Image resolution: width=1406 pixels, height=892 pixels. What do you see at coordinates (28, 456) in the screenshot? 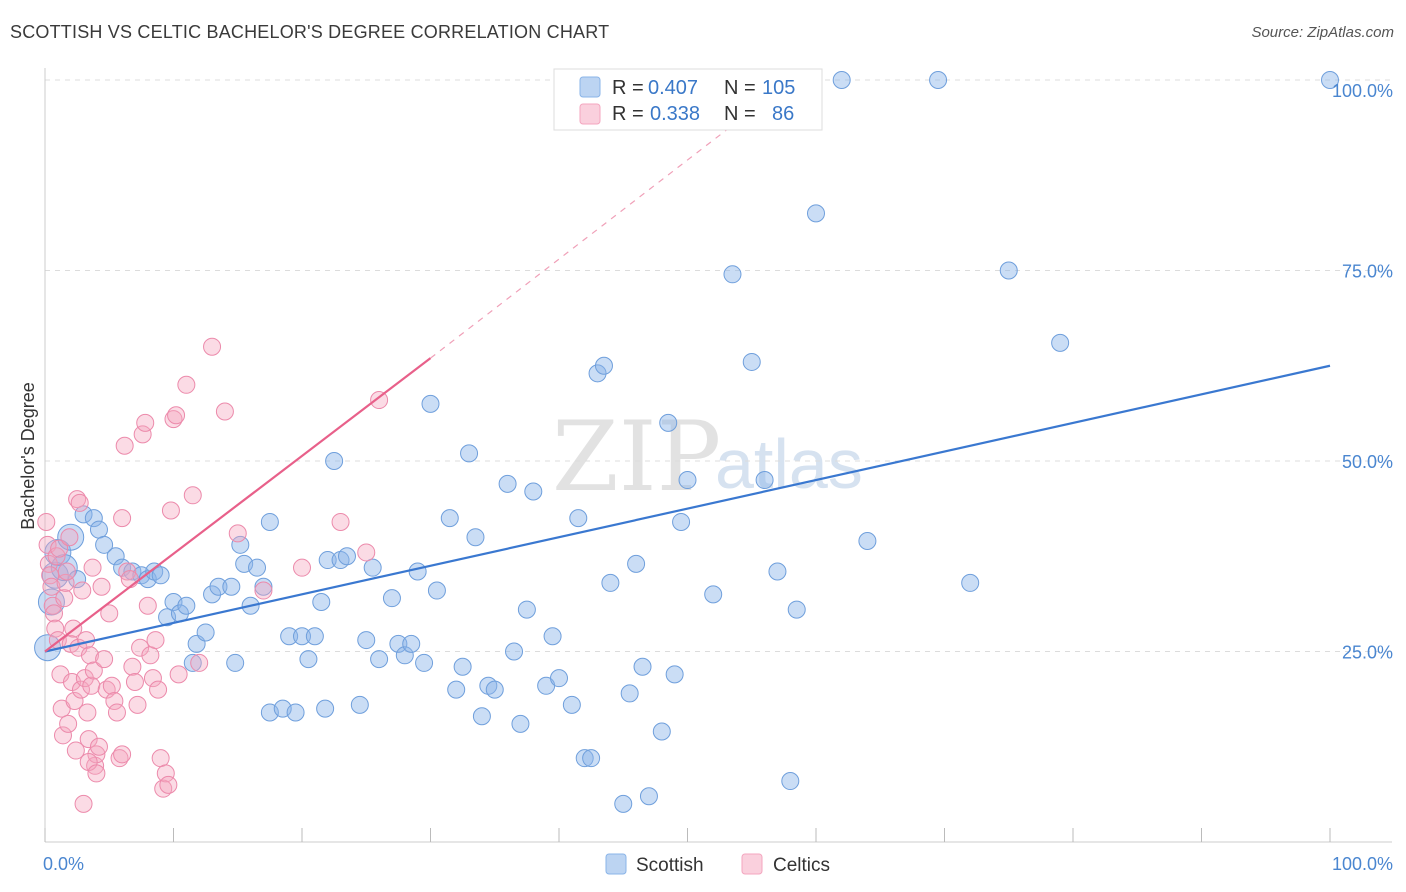
I see `y-axis-title: Bachelor's Degree` at bounding box center [28, 456].